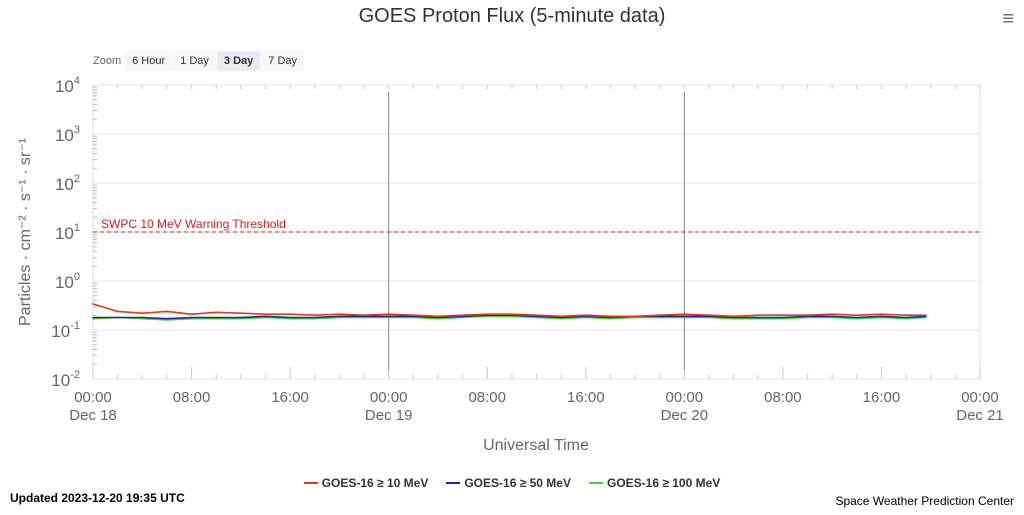 The height and width of the screenshot is (515, 1024). What do you see at coordinates (193, 224) in the screenshot?
I see `threshold-label: SWPC 10 MeV Warning Threshold` at bounding box center [193, 224].